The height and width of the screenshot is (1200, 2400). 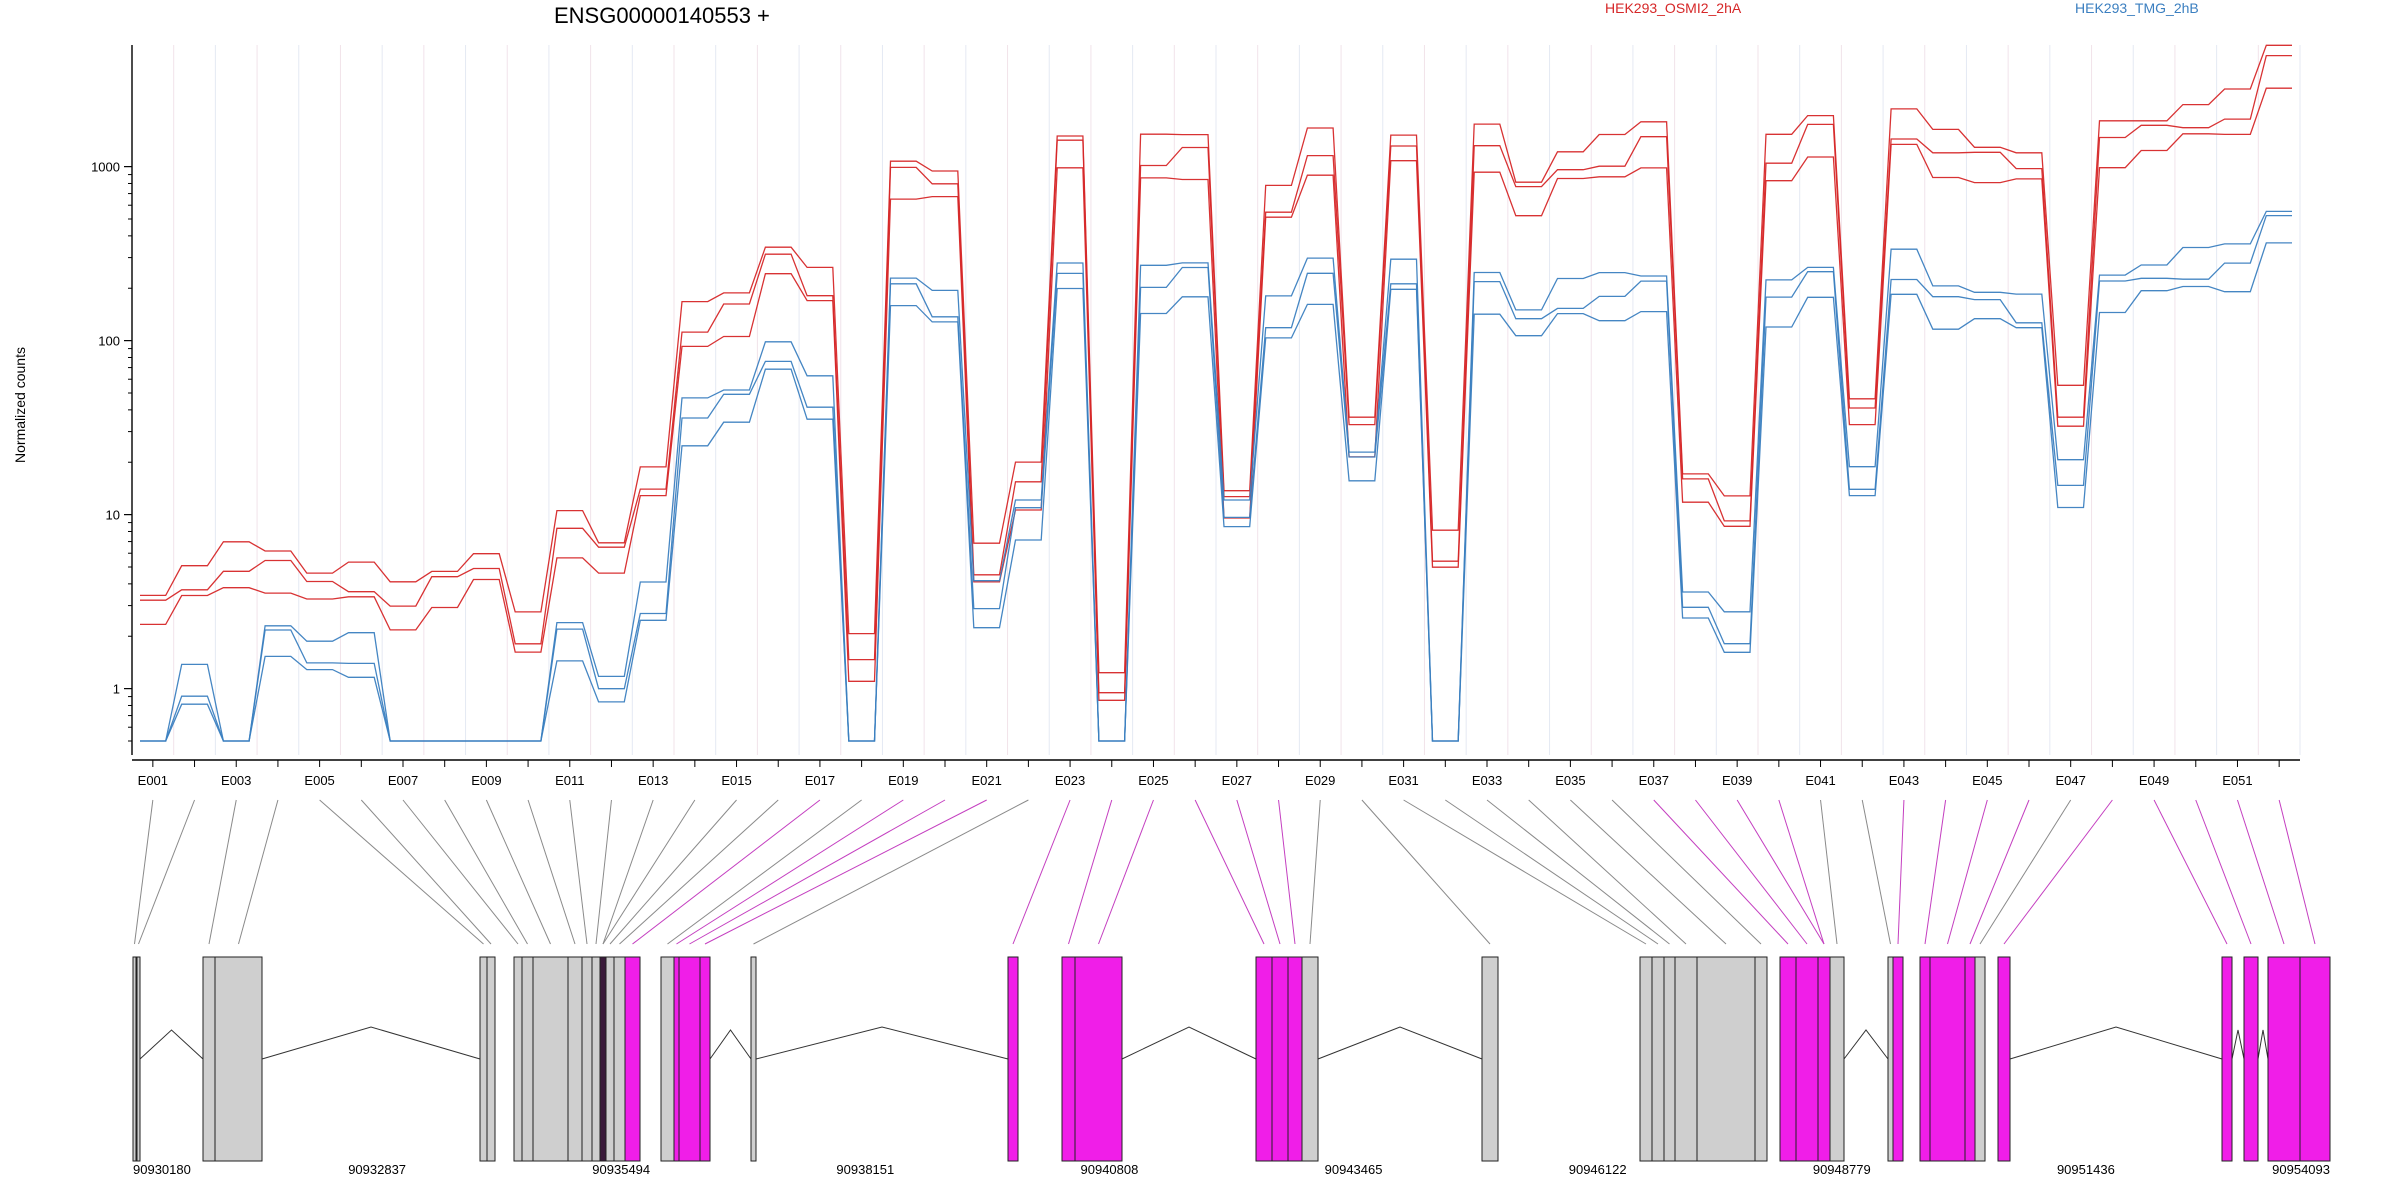 What do you see at coordinates (1237, 780) in the screenshot?
I see `exon-label: E027` at bounding box center [1237, 780].